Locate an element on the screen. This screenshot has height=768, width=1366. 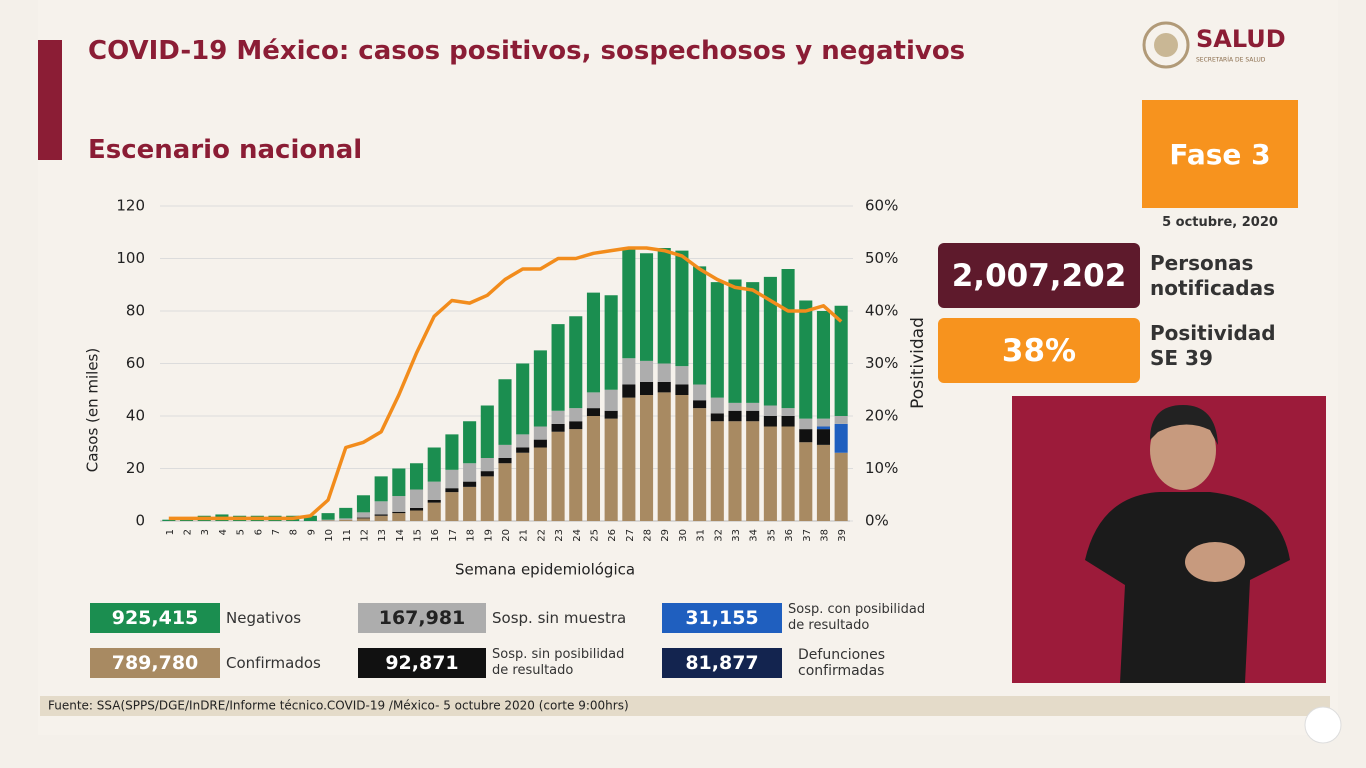
x-tick-label: 2 is located at coordinates (188, 532).